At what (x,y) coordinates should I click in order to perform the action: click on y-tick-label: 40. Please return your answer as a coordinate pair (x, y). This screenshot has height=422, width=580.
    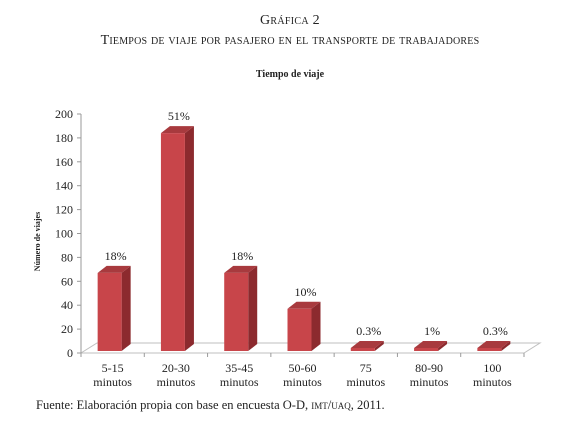
    Looking at the image, I should click on (67, 305).